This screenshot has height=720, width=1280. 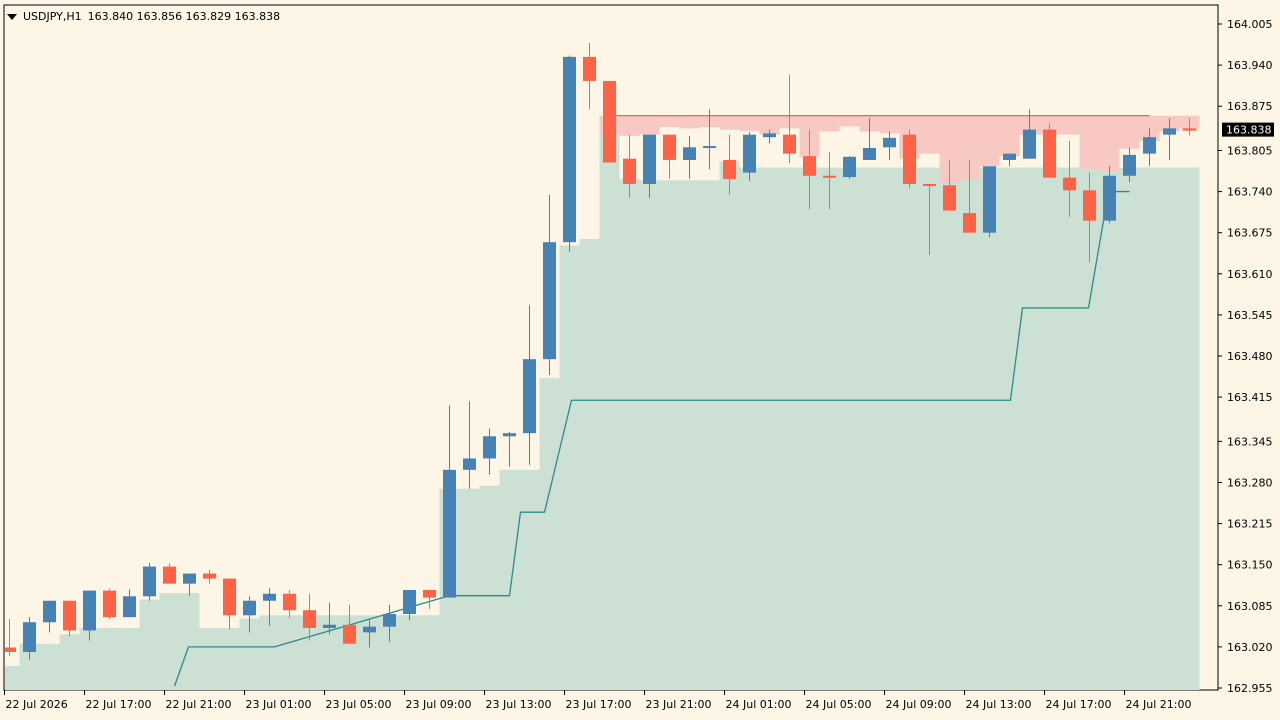 I want to click on y-tick-label: 163.610, so click(x=1250, y=274).